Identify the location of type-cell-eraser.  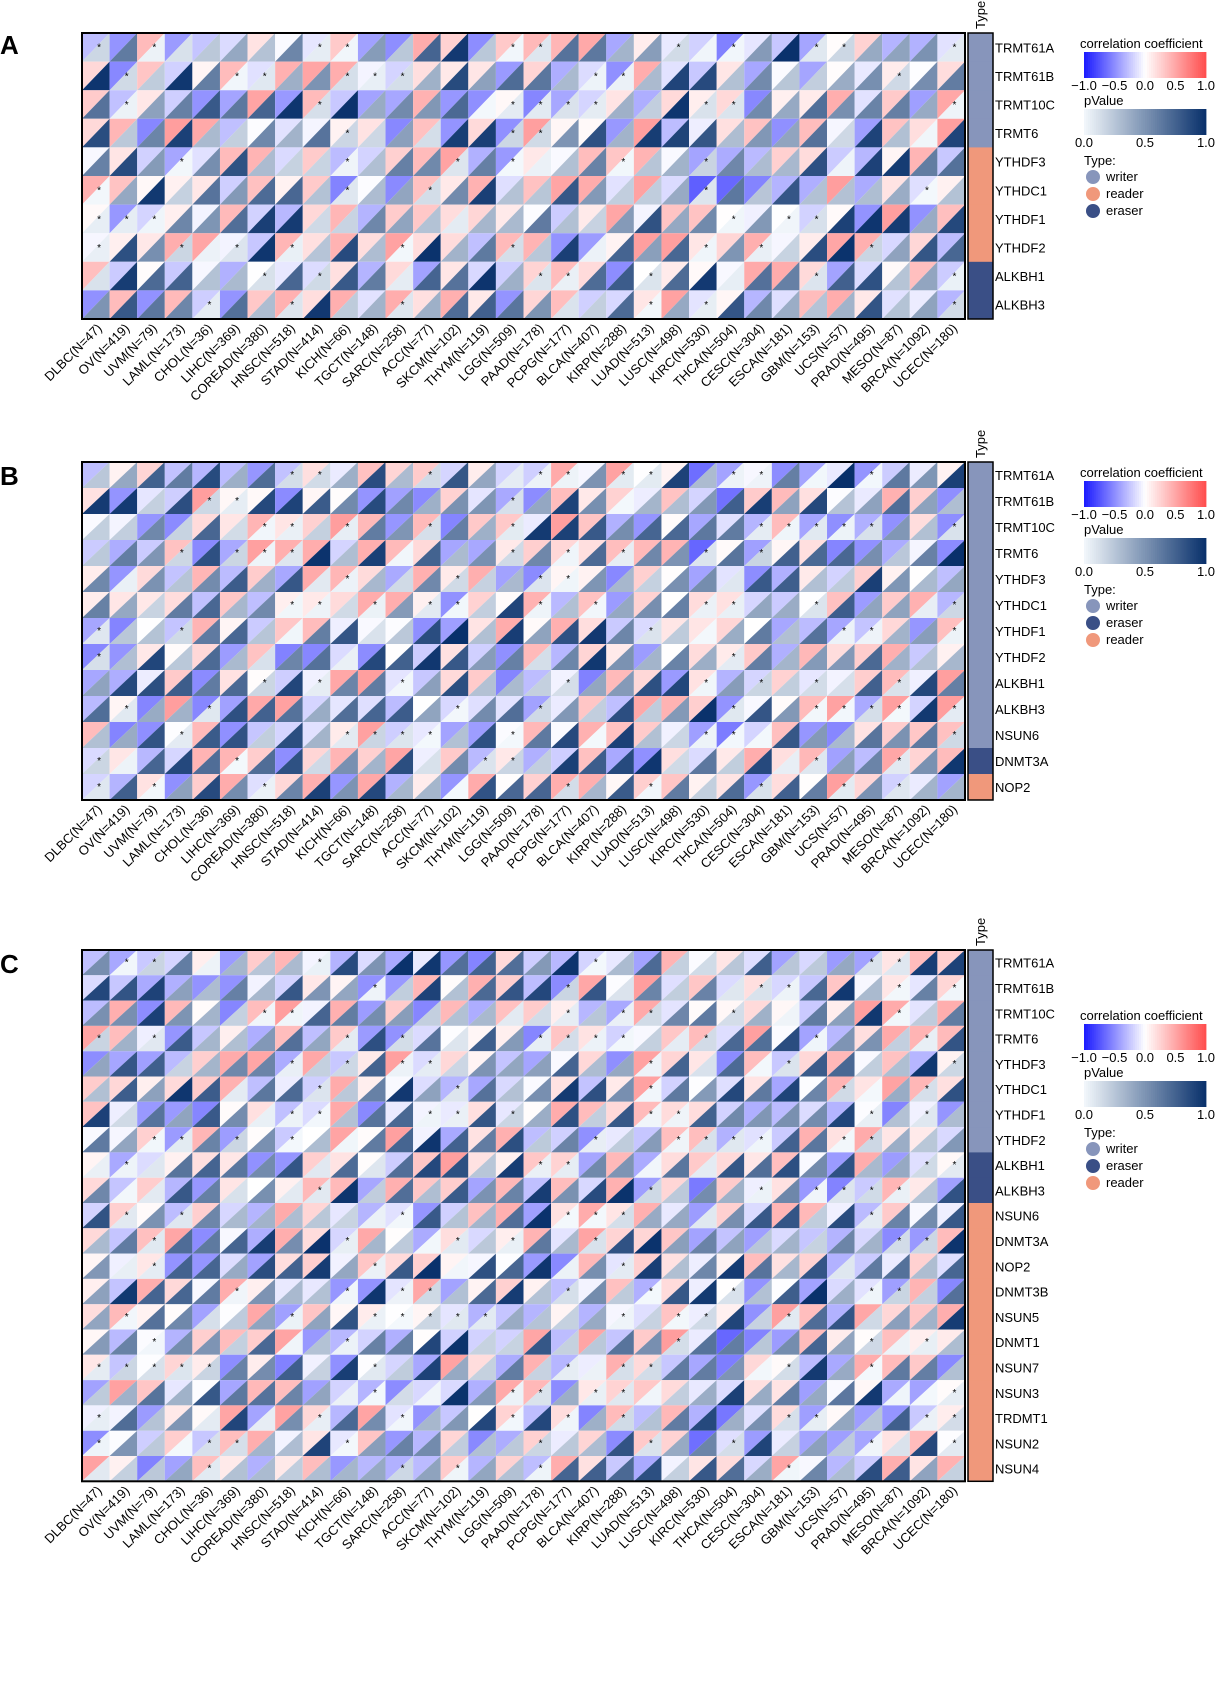
(980, 305).